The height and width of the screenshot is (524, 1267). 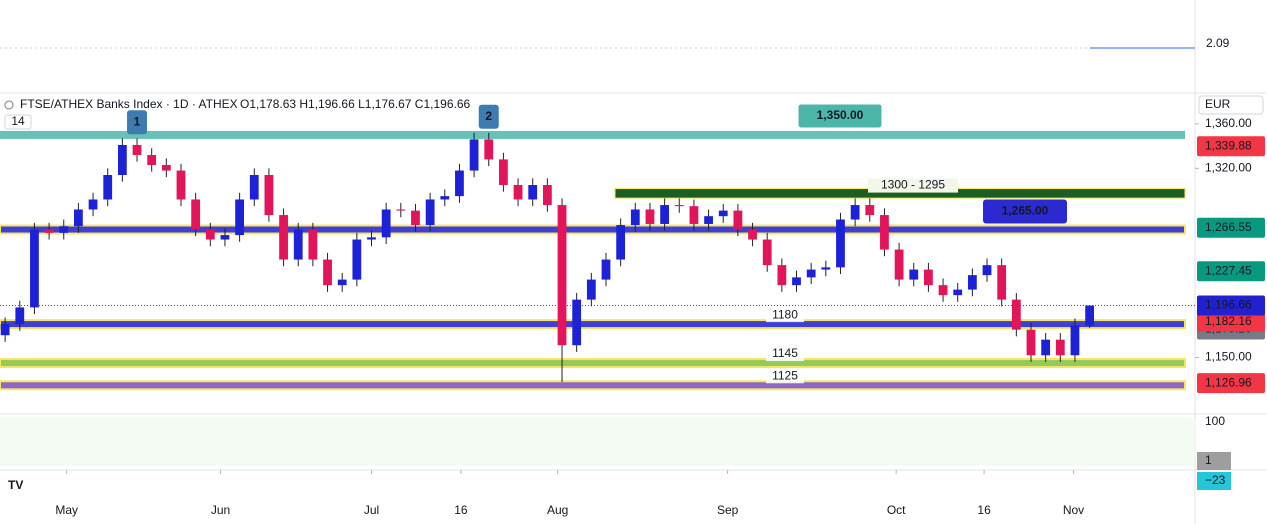 I want to click on x-tick-label: Jun, so click(x=220, y=510).